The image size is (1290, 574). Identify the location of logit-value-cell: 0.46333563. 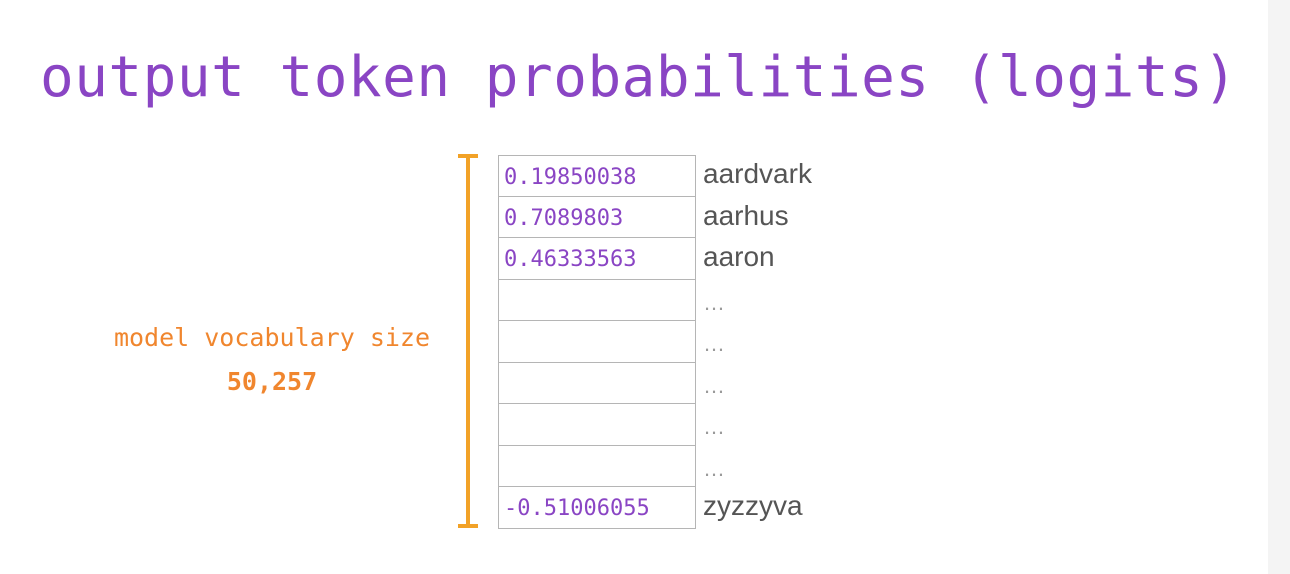
(597, 259).